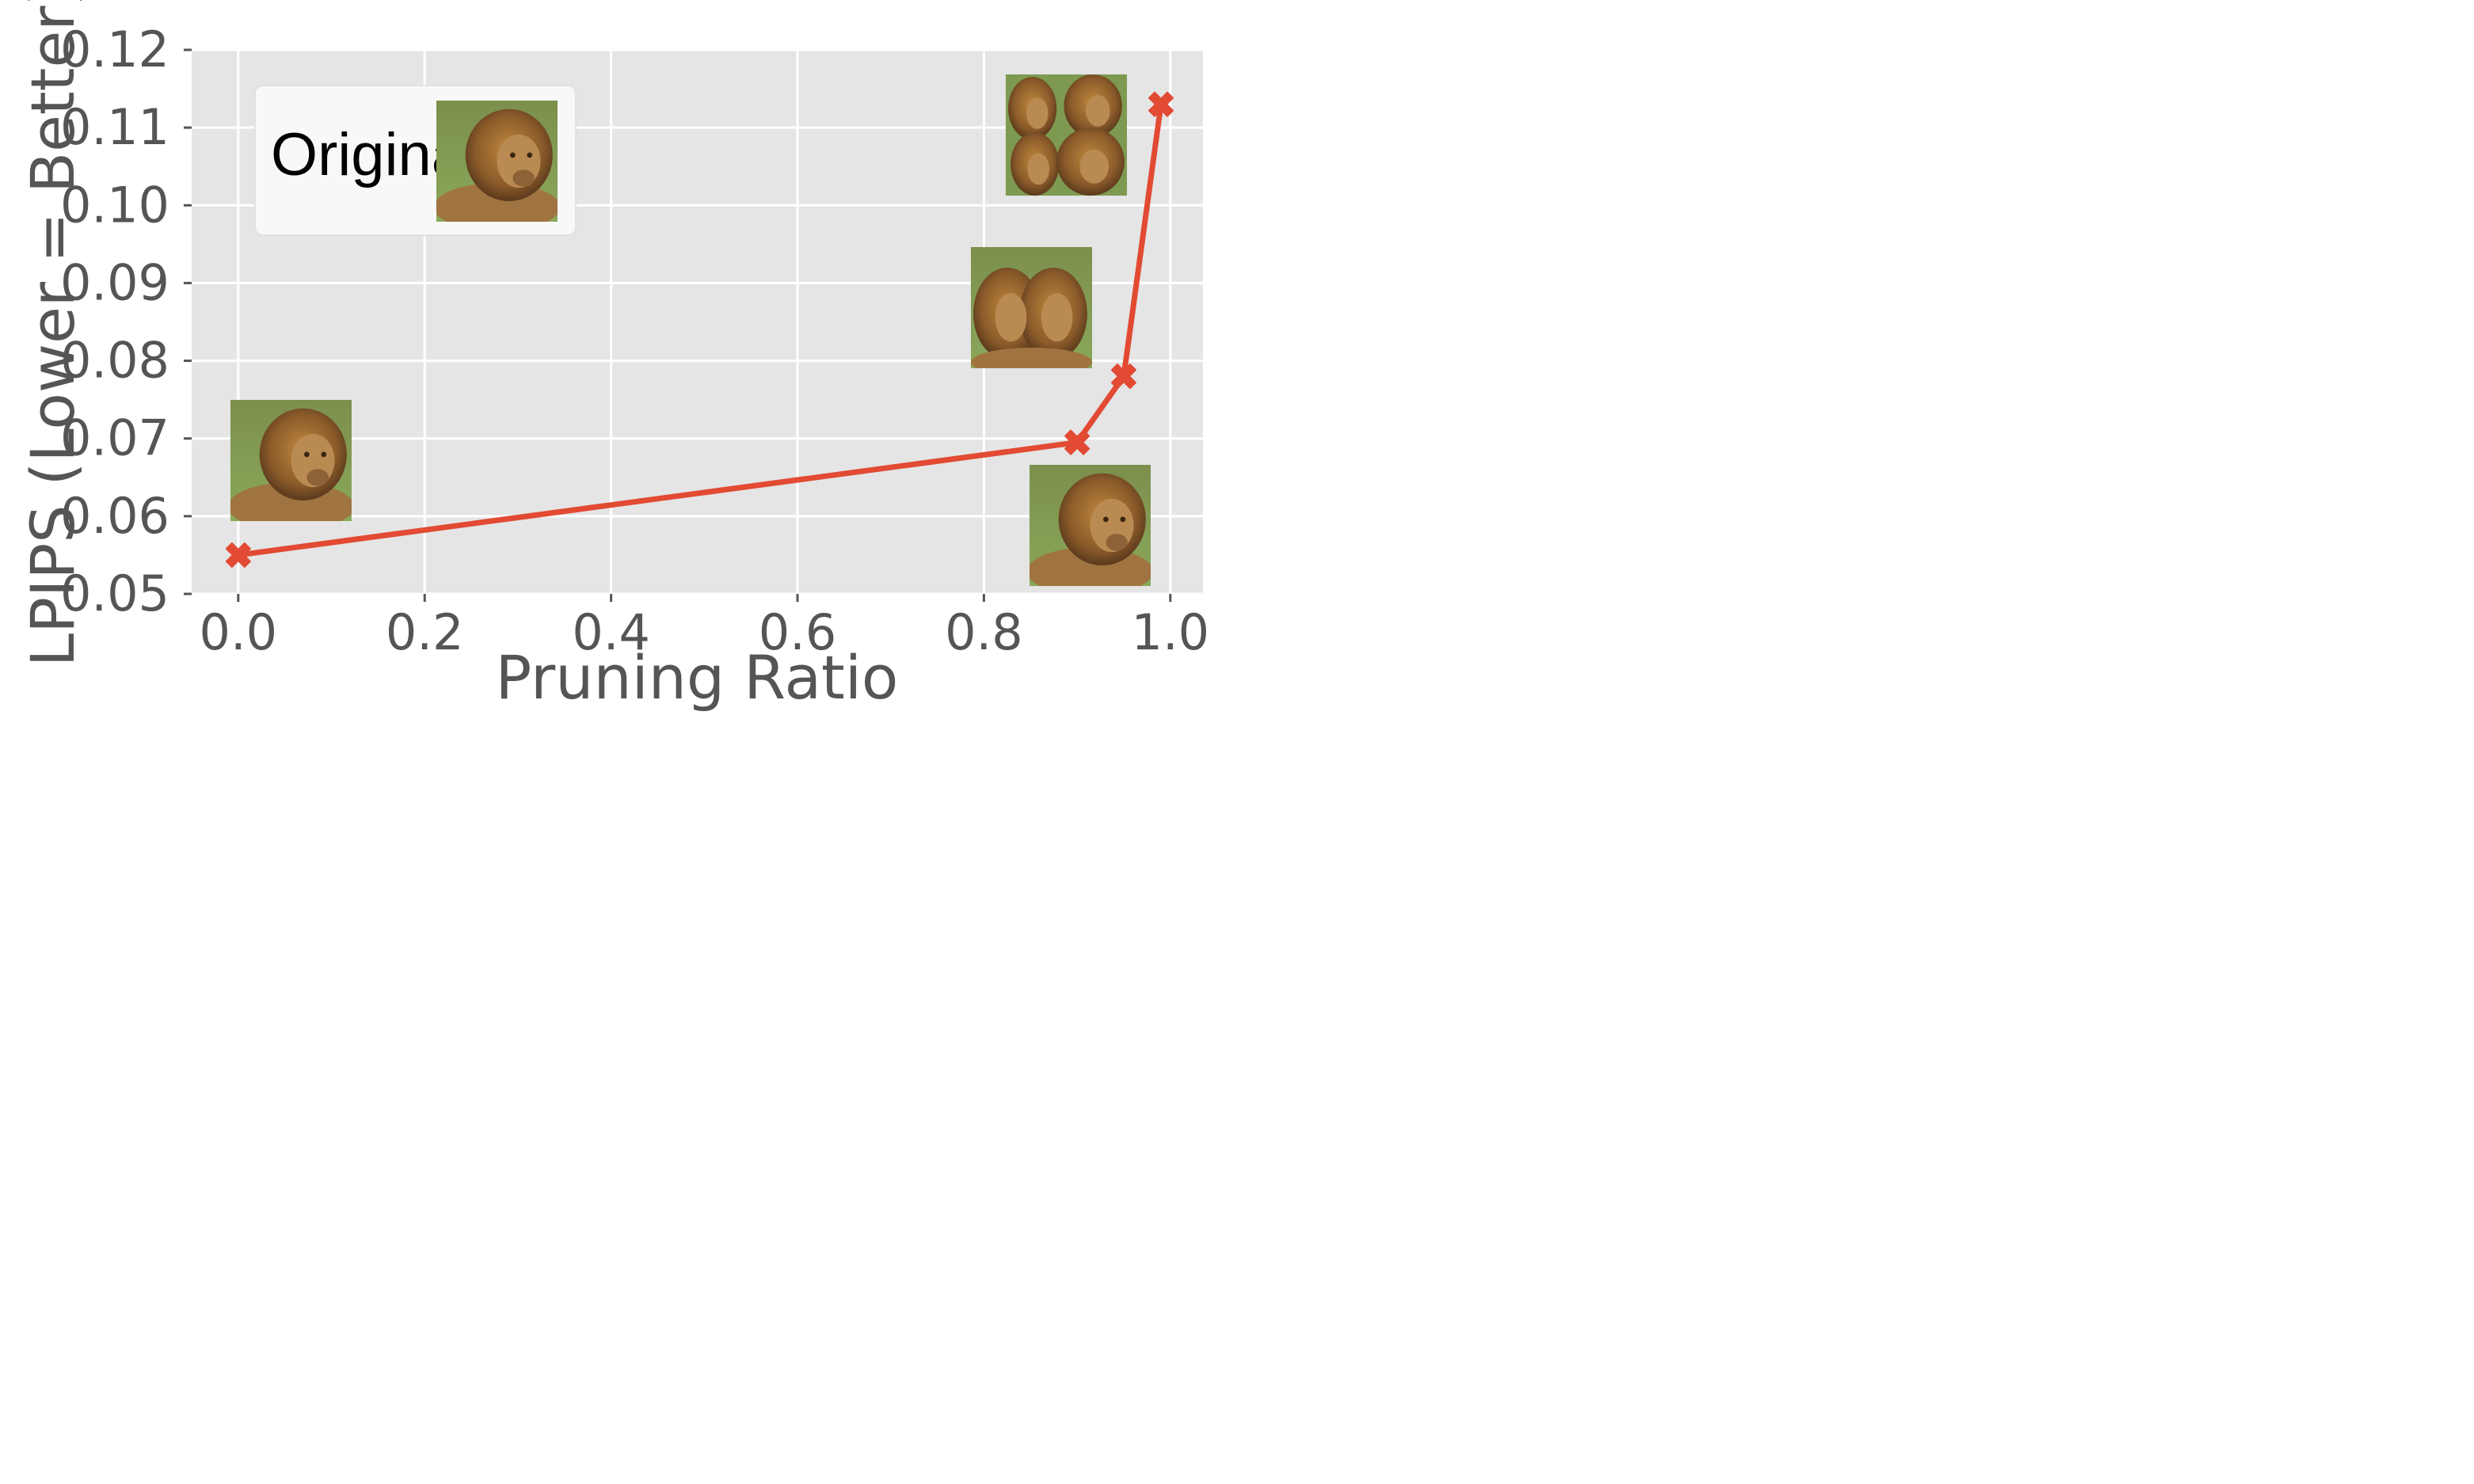 Image resolution: width=2474 pixels, height=1484 pixels. What do you see at coordinates (497, 162) in the screenshot?
I see `lion-thumbnail-original` at bounding box center [497, 162].